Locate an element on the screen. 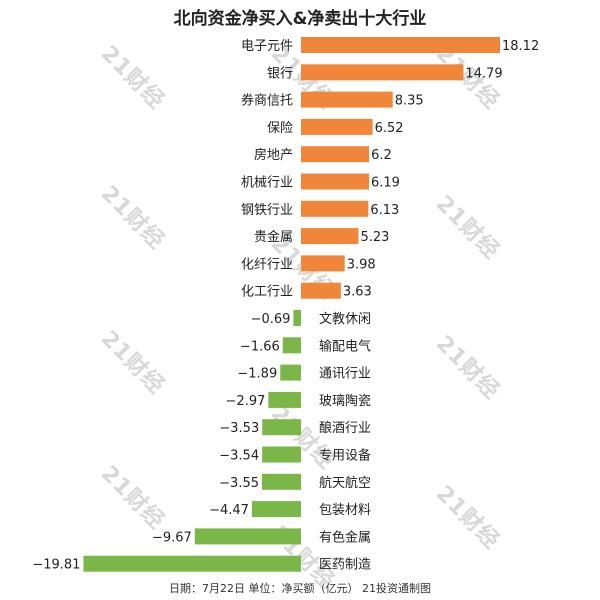 The width and height of the screenshot is (600, 600). category-label: 专用设备 is located at coordinates (345, 456).